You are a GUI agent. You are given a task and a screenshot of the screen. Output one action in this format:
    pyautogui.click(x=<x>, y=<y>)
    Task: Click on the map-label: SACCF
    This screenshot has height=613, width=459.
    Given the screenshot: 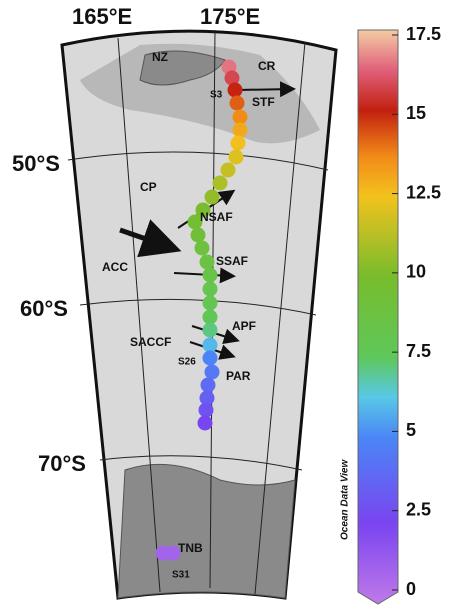 What is the action you would take?
    pyautogui.click(x=150, y=342)
    